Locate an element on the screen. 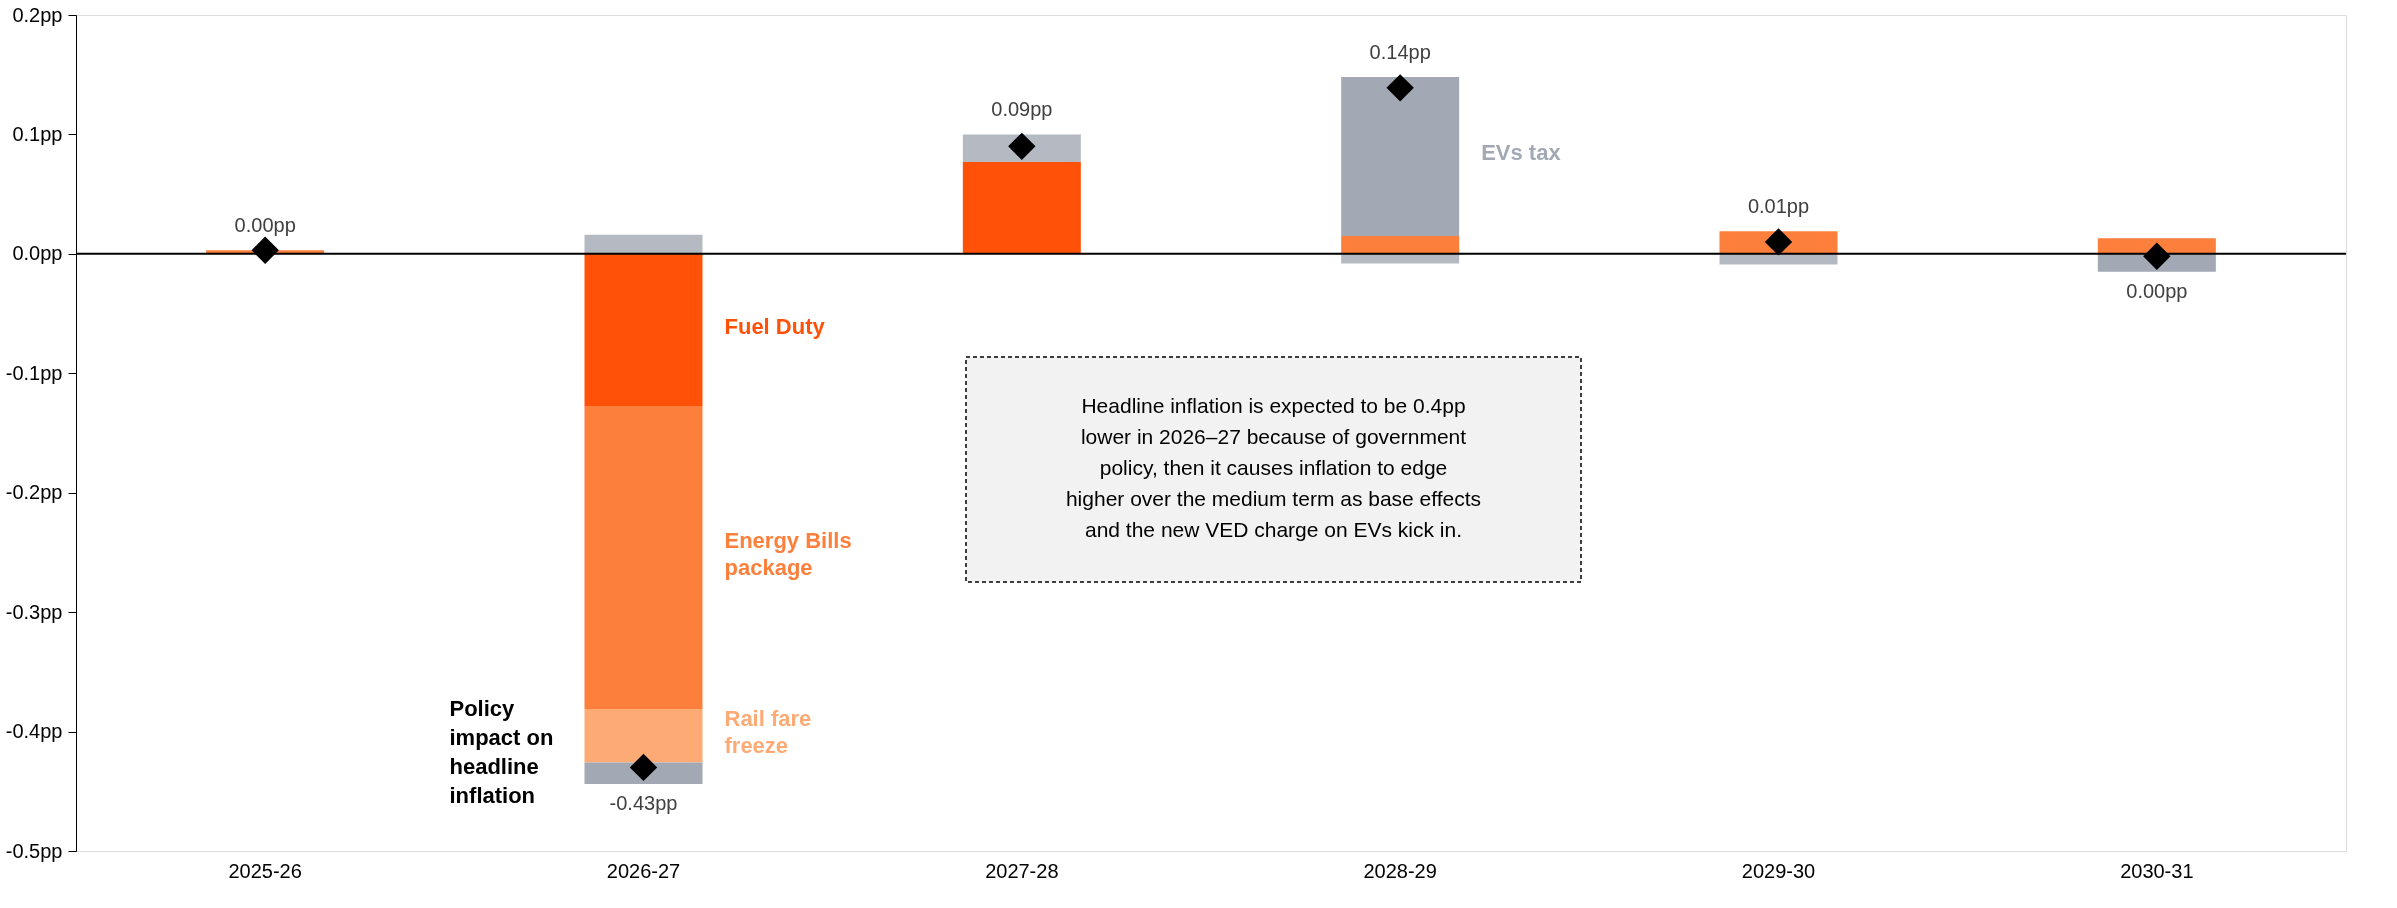 The width and height of the screenshot is (2397, 908). x-tick-label: 2026-27 is located at coordinates (643, 870).